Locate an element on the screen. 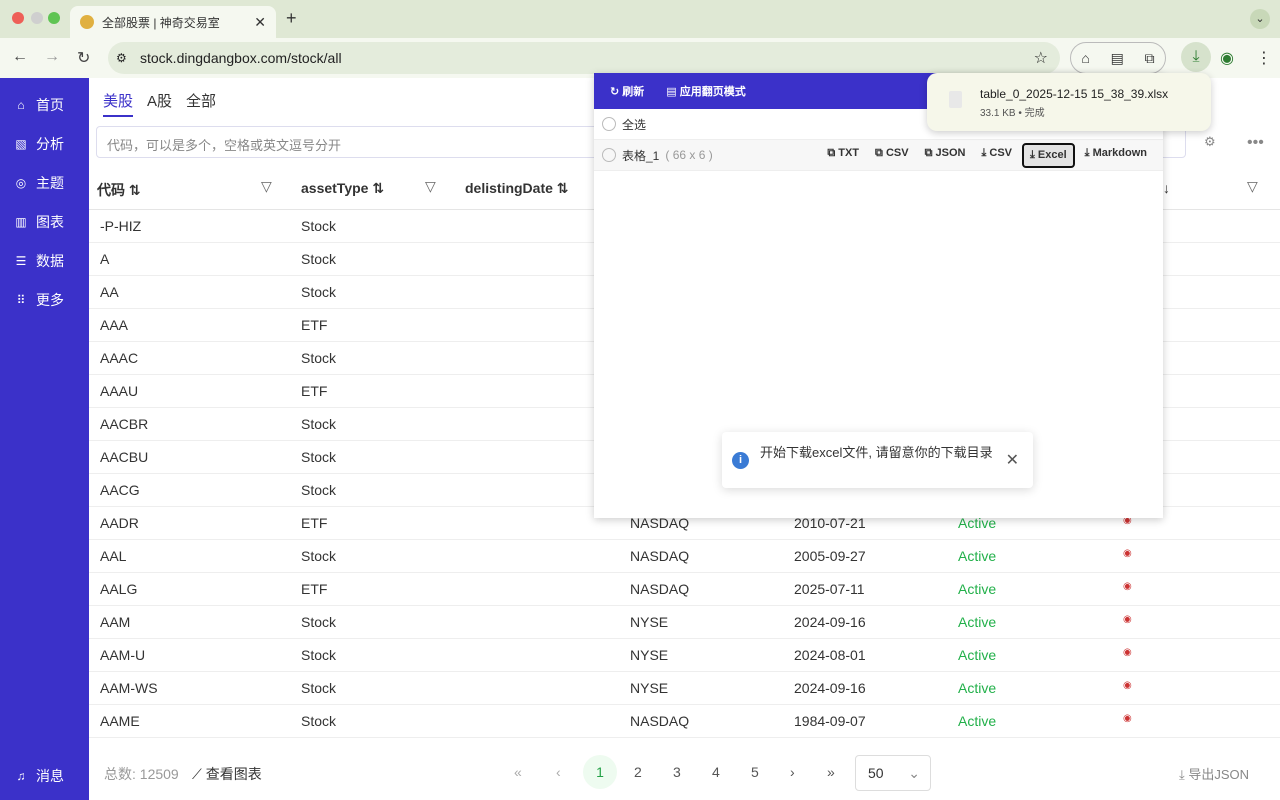 Image resolution: width=1280 pixels, height=800 pixels. minimize-window-button is located at coordinates (37, 18).